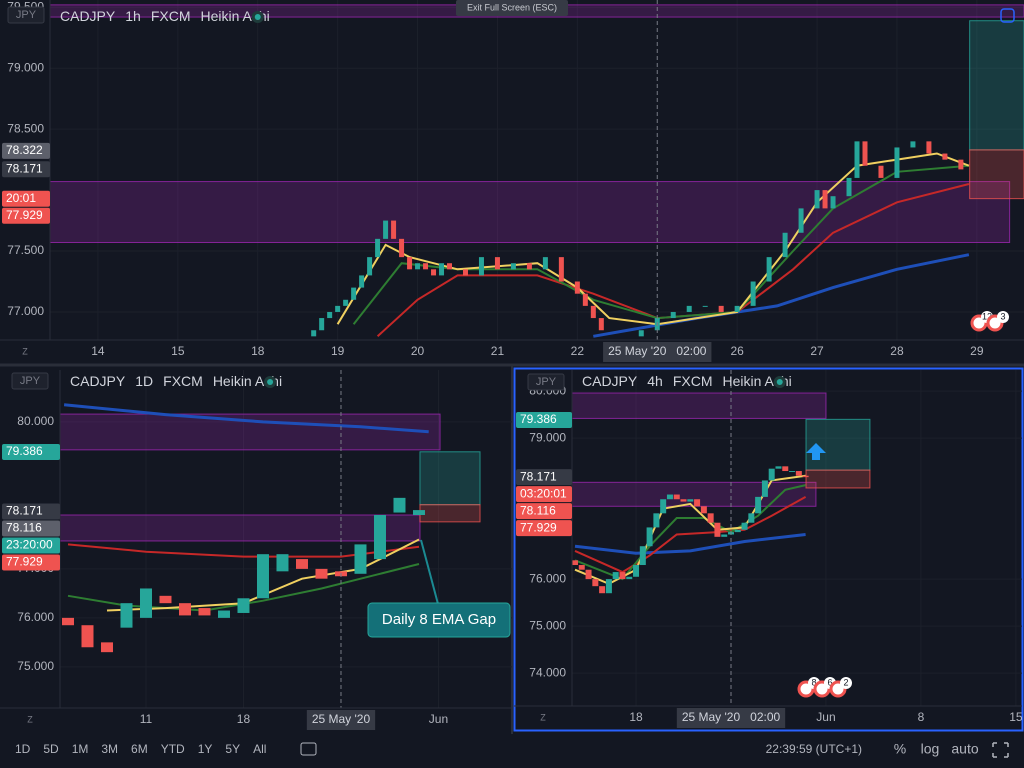 The height and width of the screenshot is (768, 1024). I want to click on header-interval: 1D, so click(144, 381).